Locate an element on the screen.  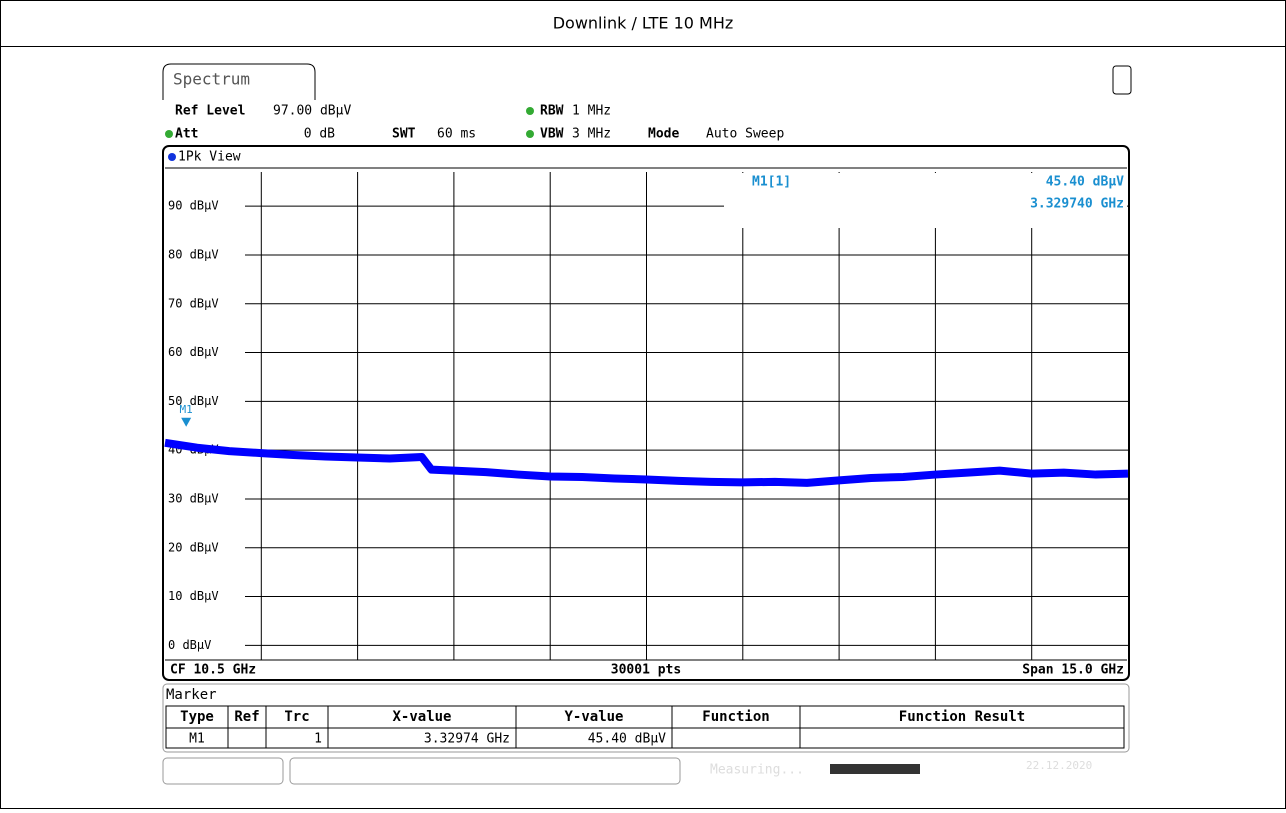
column-header: Ref is located at coordinates (246, 717).